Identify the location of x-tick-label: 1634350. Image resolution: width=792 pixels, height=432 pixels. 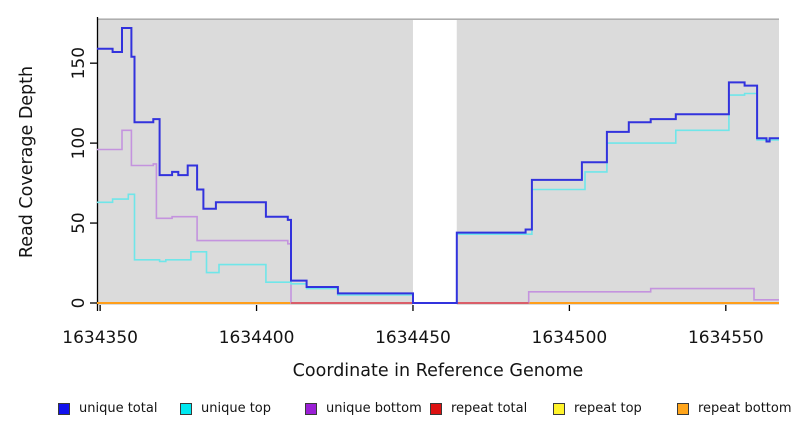
(100, 338).